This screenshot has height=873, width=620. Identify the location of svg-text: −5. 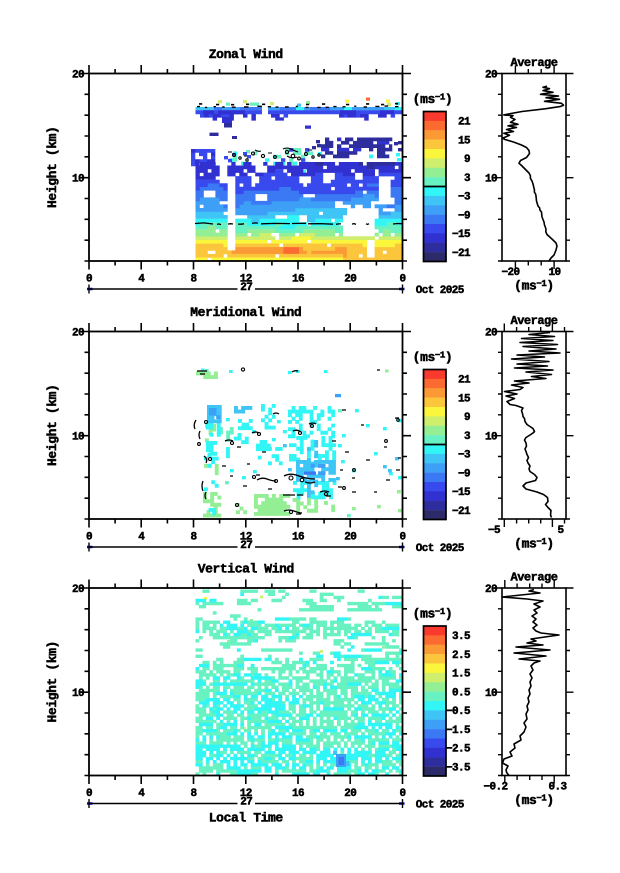
(494, 531).